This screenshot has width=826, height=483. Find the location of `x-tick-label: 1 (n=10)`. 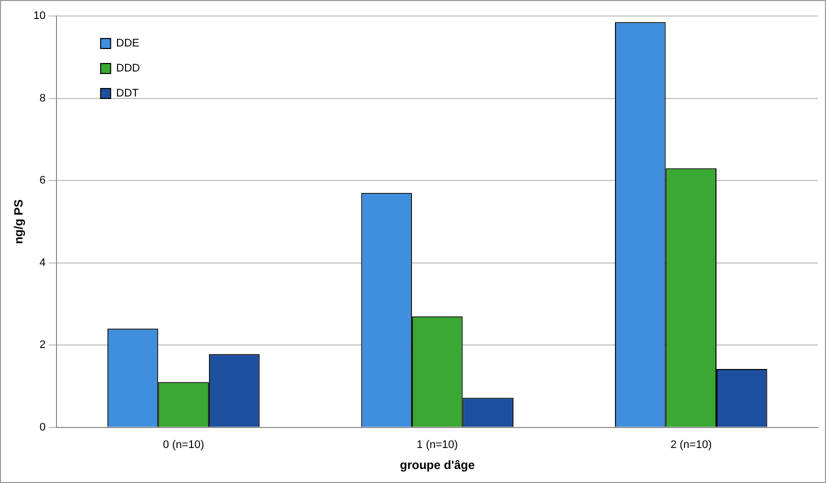

x-tick-label: 1 (n=10) is located at coordinates (437, 445).